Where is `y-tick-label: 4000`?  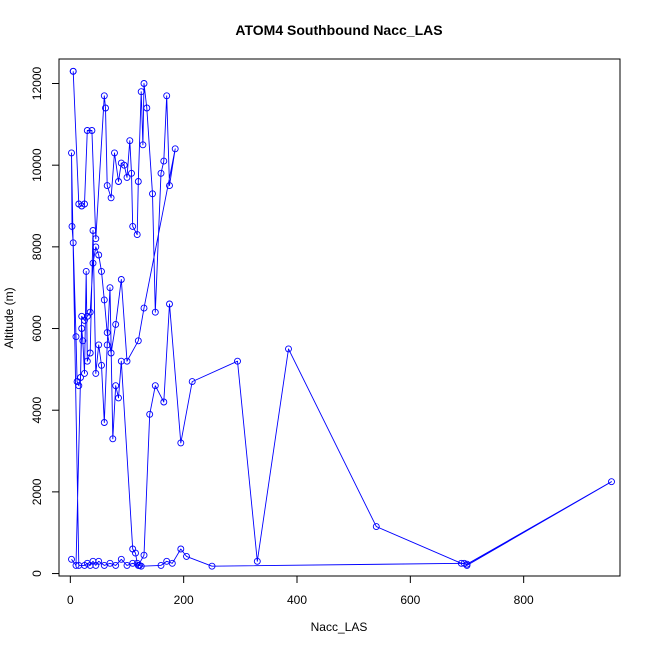 y-tick-label: 4000 is located at coordinates (37, 410).